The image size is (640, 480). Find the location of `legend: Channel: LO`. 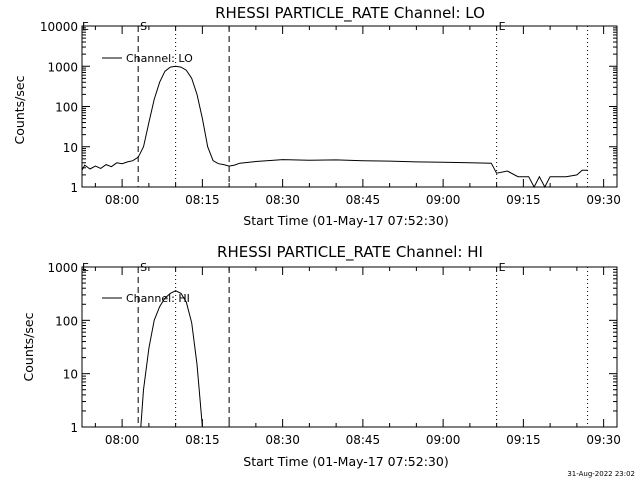

legend: Channel: LO is located at coordinates (147, 58).